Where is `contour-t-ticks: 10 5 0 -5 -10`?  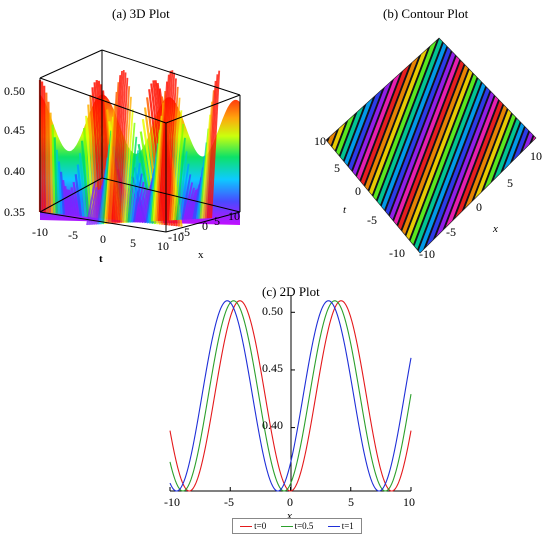 contour-t-ticks: 10 5 0 -5 -10 is located at coordinates (359, 197).